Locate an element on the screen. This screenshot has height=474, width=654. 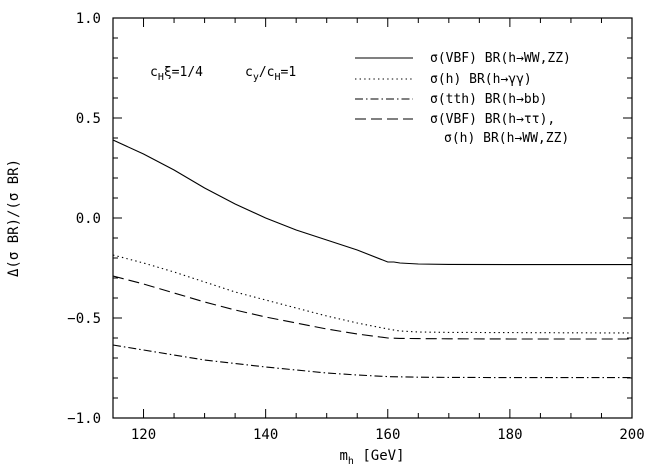
legend-label-vbf-tautau: σ(VBF) BR(h→ττ), is located at coordinates (492, 119).